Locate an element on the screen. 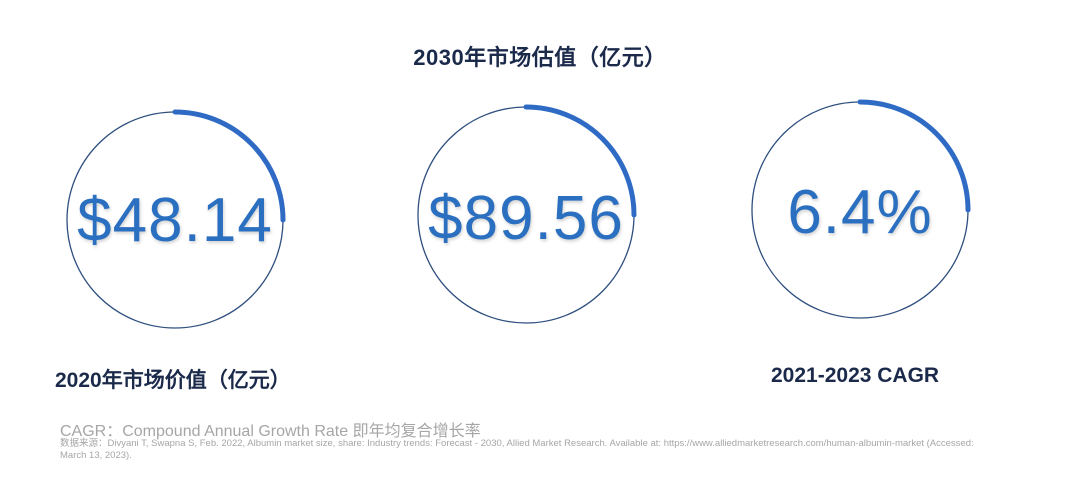  metric-label-2020: 2020年市场价值（亿元） is located at coordinates (173, 380).